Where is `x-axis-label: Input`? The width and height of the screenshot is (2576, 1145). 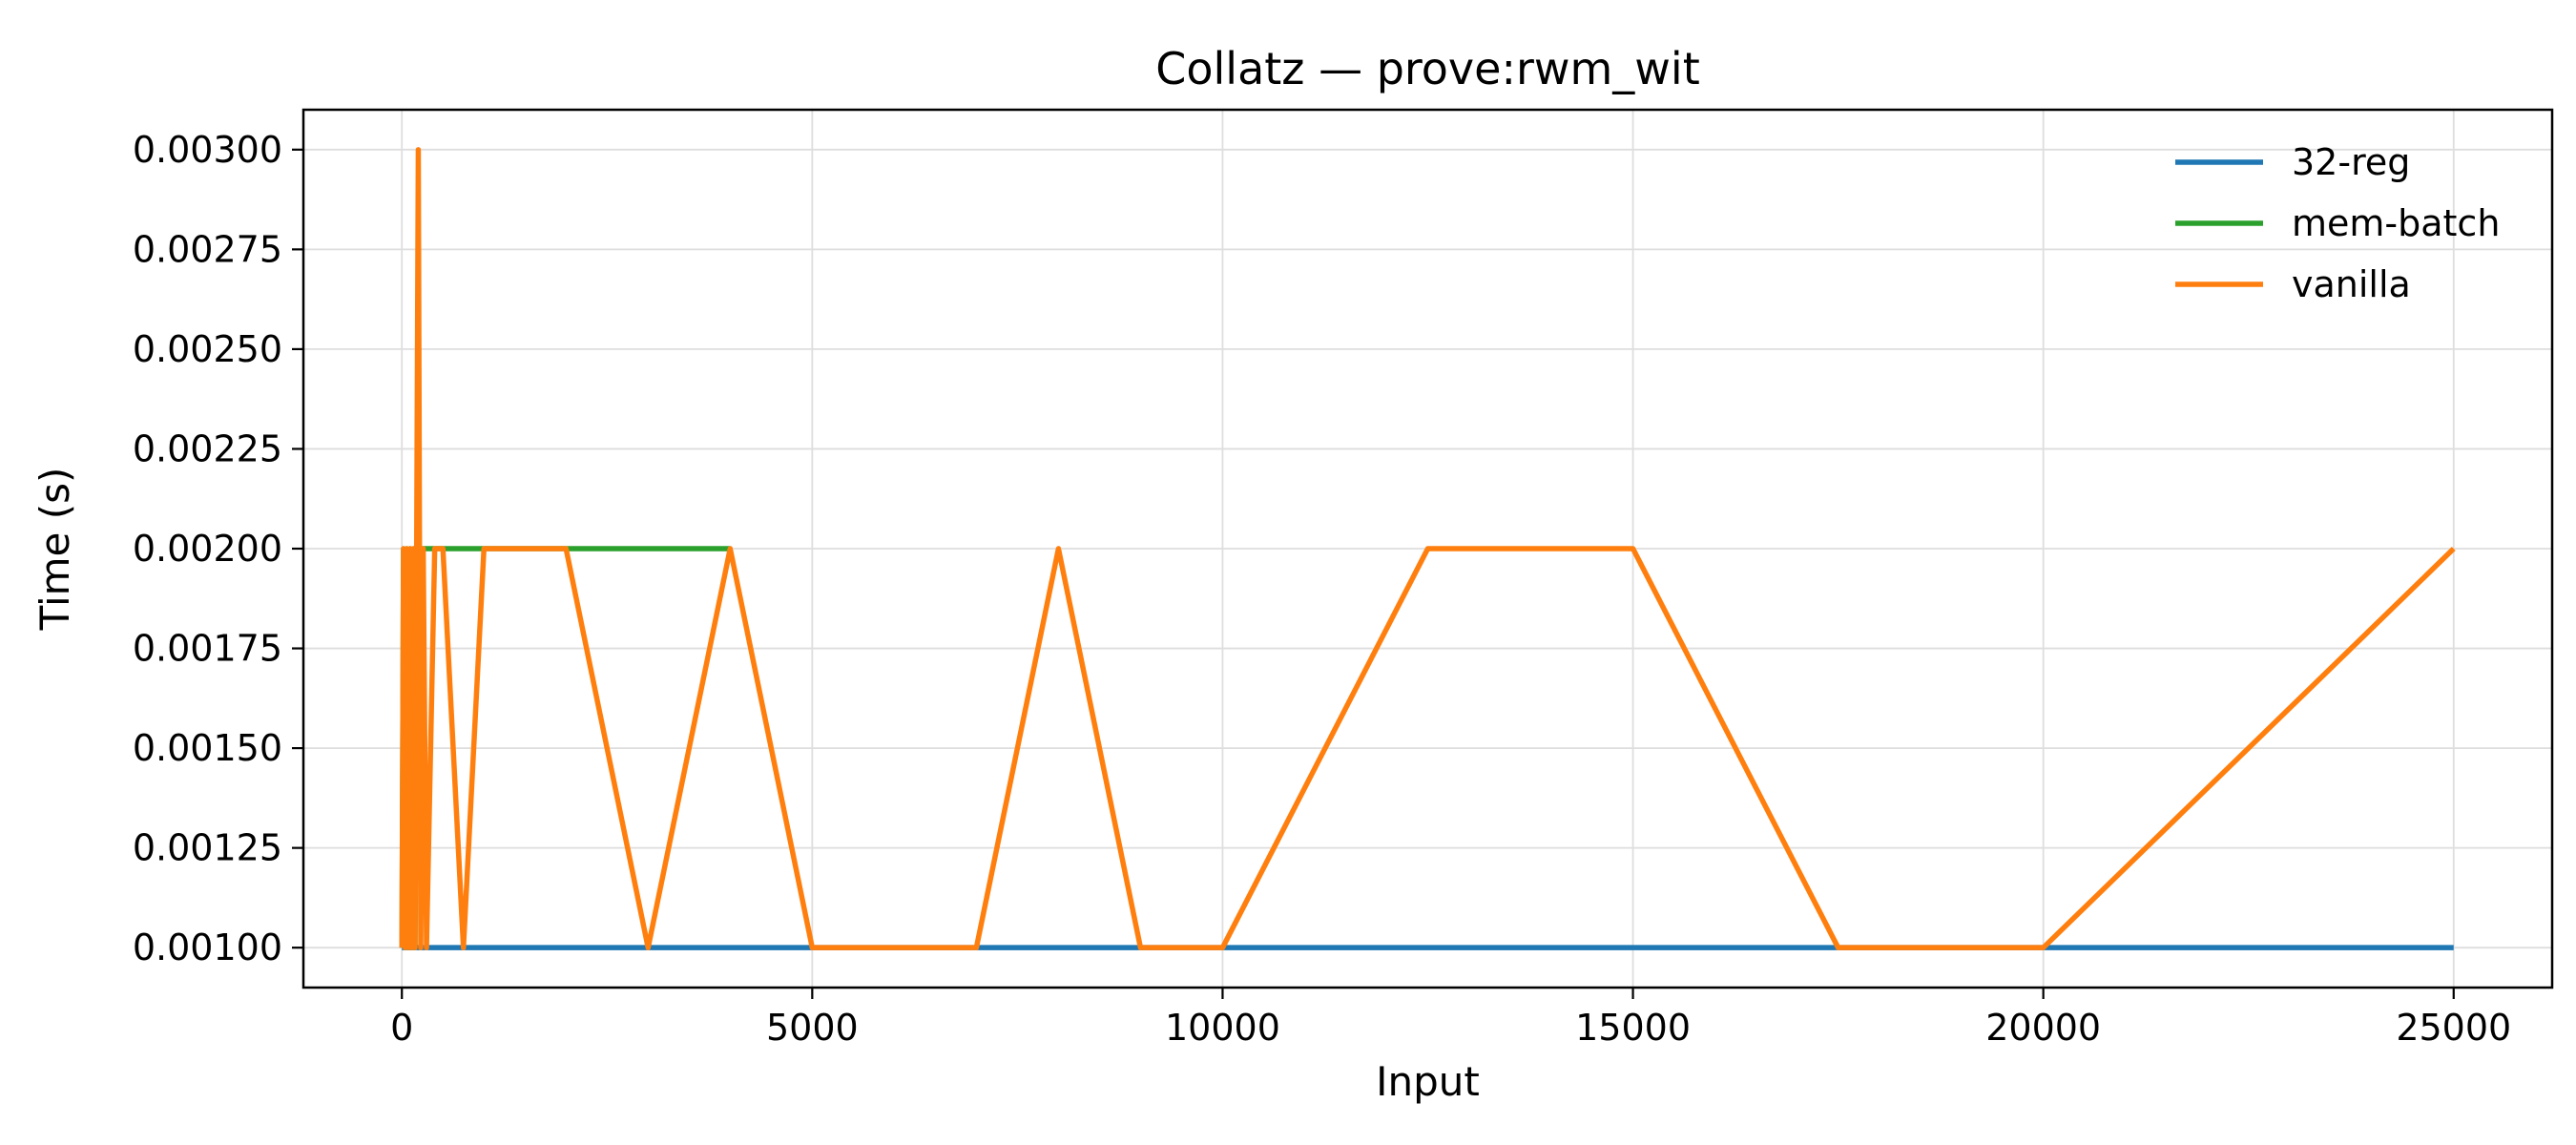 x-axis-label: Input is located at coordinates (1428, 1081).